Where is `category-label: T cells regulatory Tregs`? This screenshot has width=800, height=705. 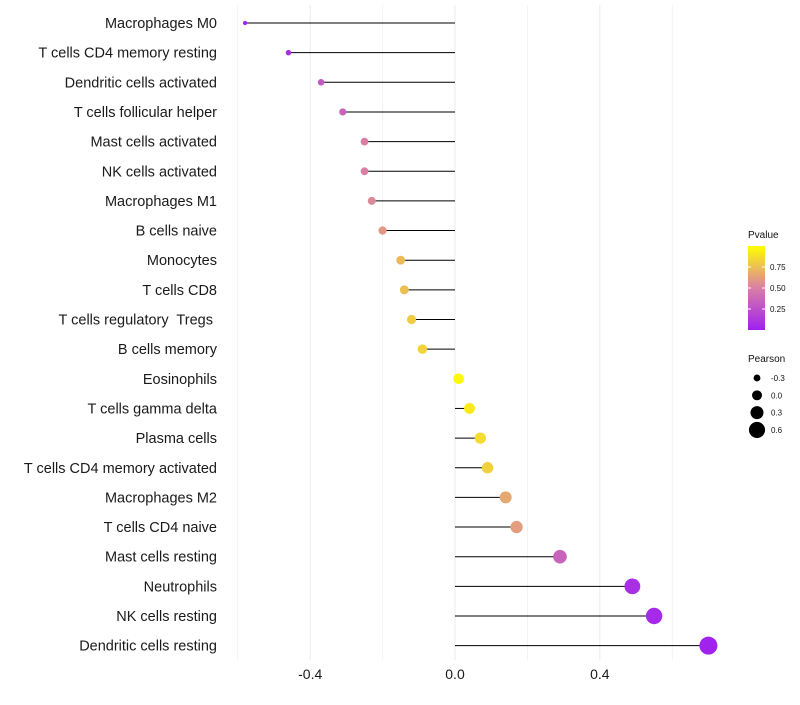 category-label: T cells regulatory Tregs is located at coordinates (138, 321).